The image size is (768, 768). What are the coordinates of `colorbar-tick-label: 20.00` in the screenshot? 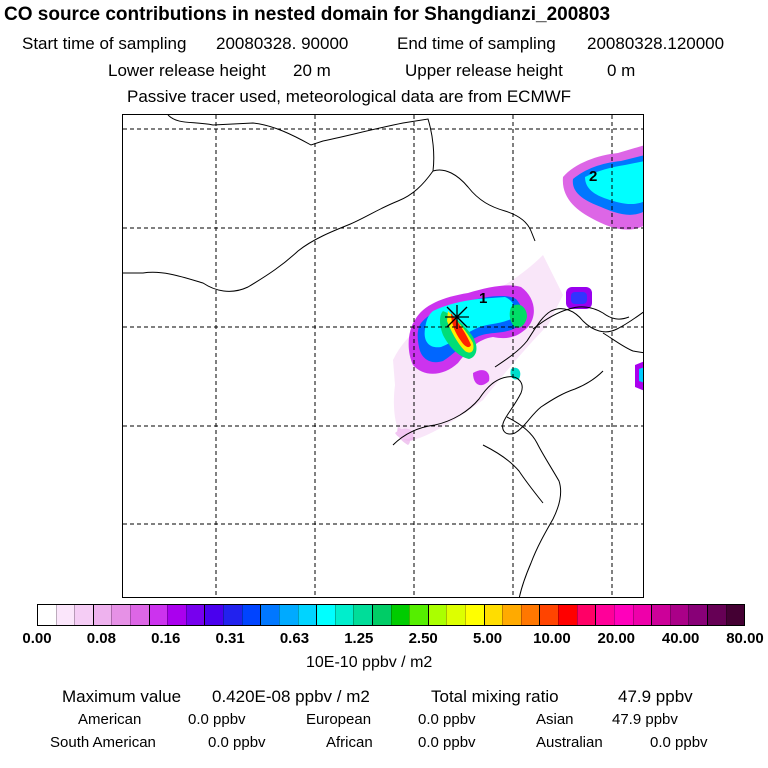 It's located at (616, 638).